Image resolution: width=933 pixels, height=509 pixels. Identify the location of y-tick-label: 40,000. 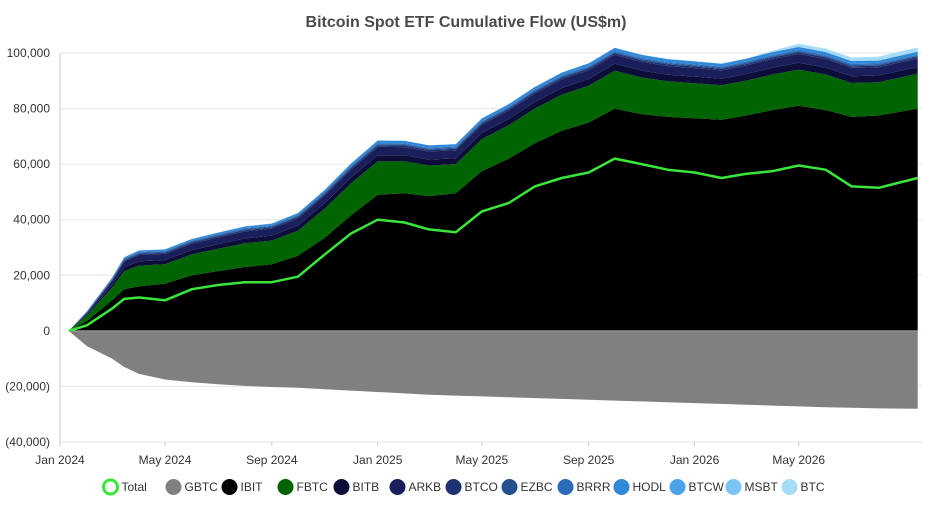
(31, 220).